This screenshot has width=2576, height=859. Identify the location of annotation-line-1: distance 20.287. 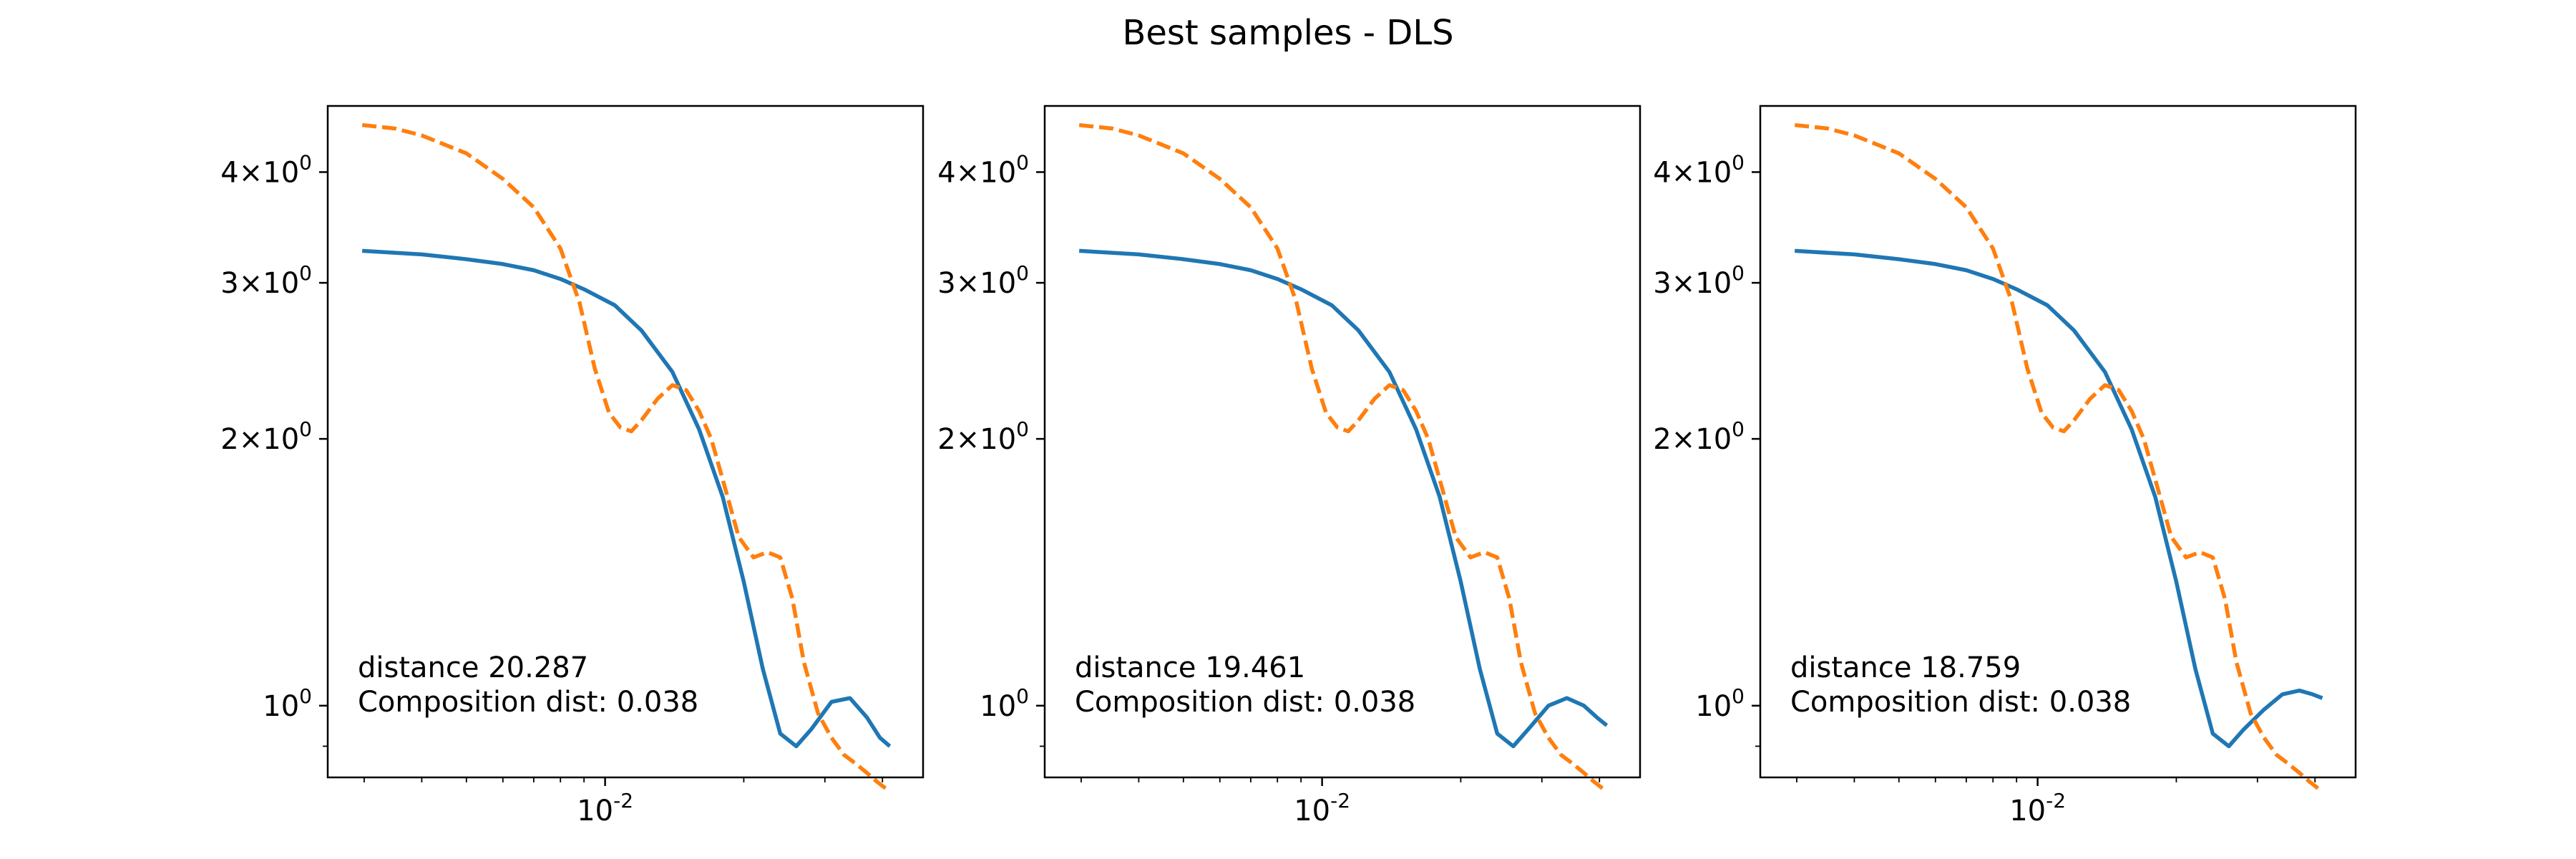
(473, 667).